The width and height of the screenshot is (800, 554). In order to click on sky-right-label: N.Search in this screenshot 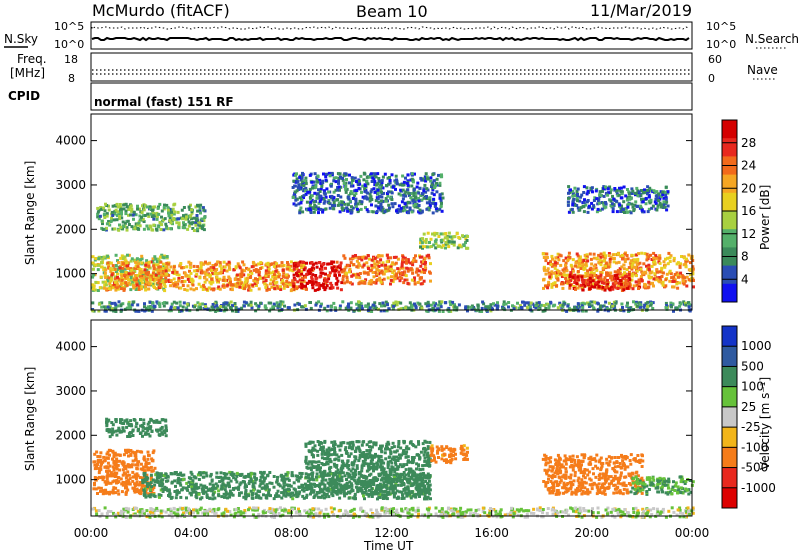, I will do `click(772, 39)`.